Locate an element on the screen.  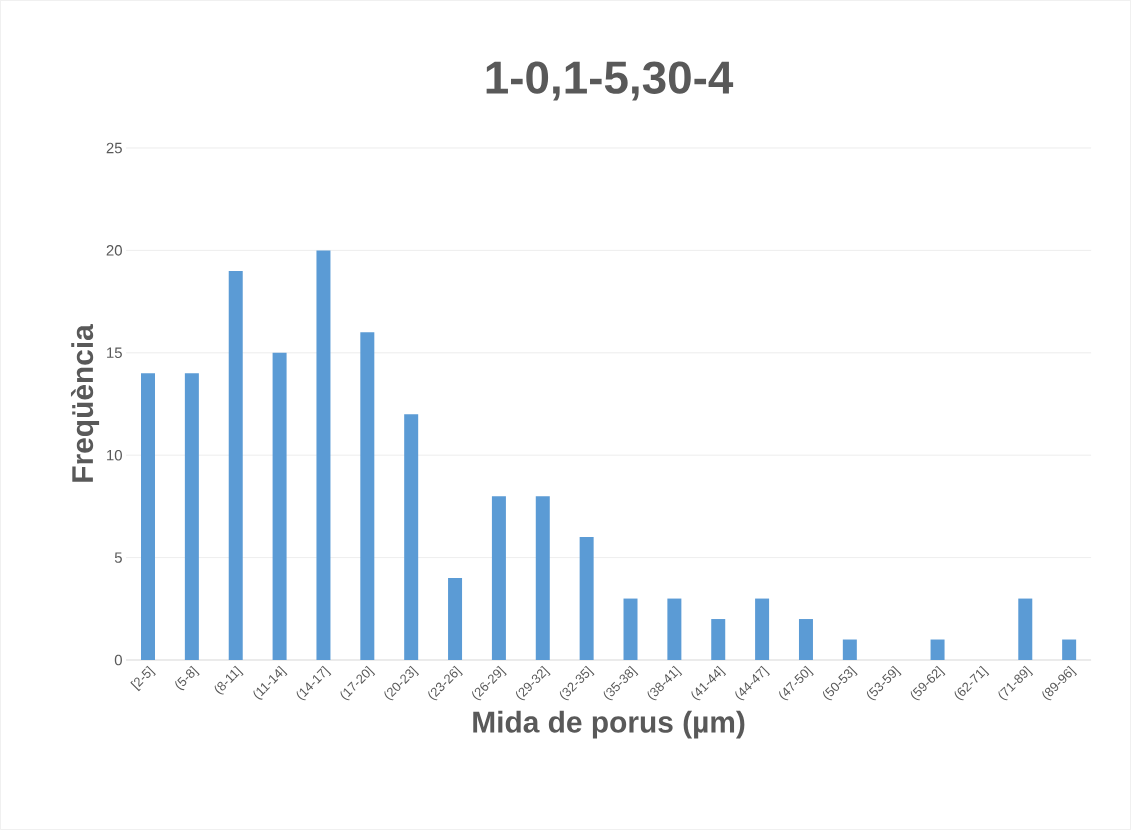
chart-title: 1-0,1-5,30-4 is located at coordinates (610, 81).